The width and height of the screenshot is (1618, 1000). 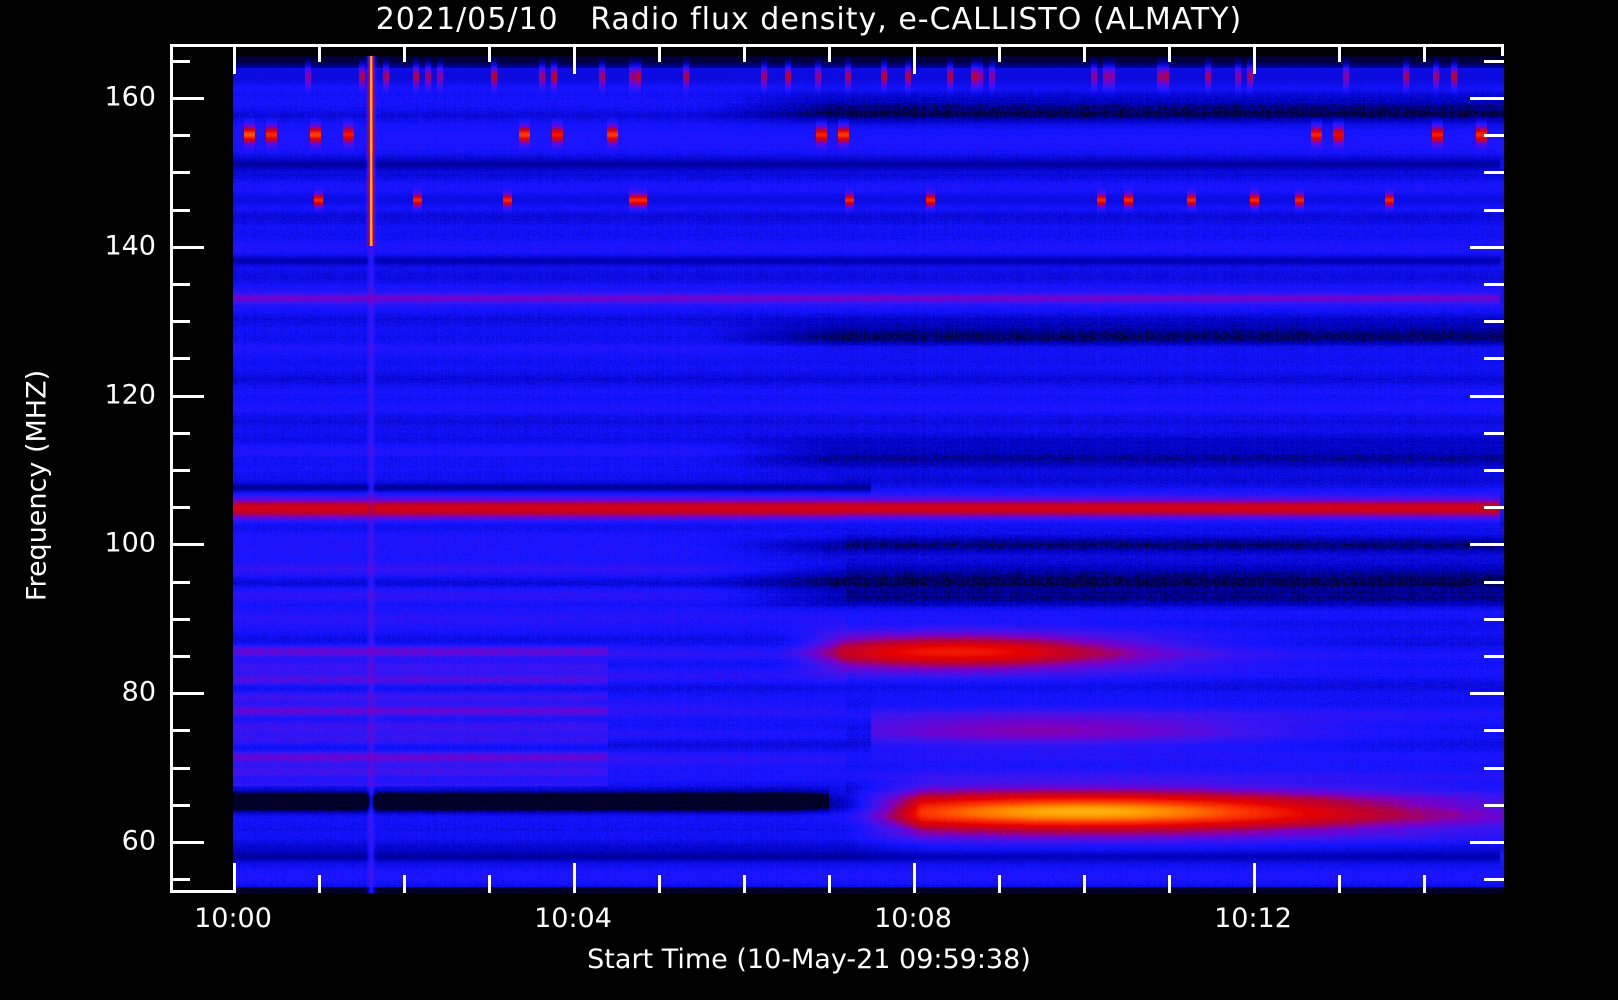 I want to click on y-tick-label: 160, so click(x=130, y=97).